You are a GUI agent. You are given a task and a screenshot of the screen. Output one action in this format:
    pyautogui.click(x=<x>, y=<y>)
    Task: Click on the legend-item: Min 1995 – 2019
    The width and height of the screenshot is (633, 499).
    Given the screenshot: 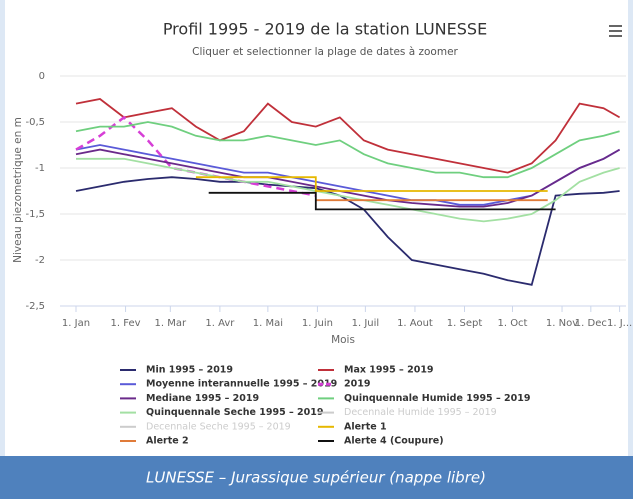 What is the action you would take?
    pyautogui.click(x=176, y=370)
    